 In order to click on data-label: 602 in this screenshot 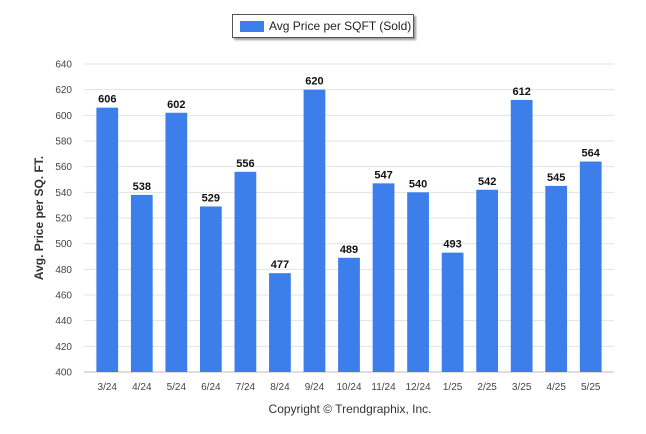, I will do `click(176, 105)`.